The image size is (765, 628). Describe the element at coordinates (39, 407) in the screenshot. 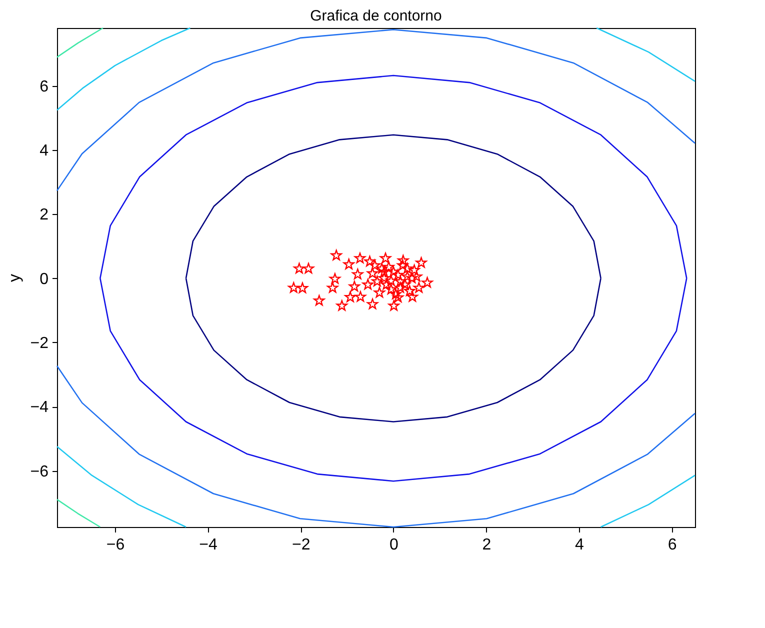

I see `y-tick-label: −4` at that location.